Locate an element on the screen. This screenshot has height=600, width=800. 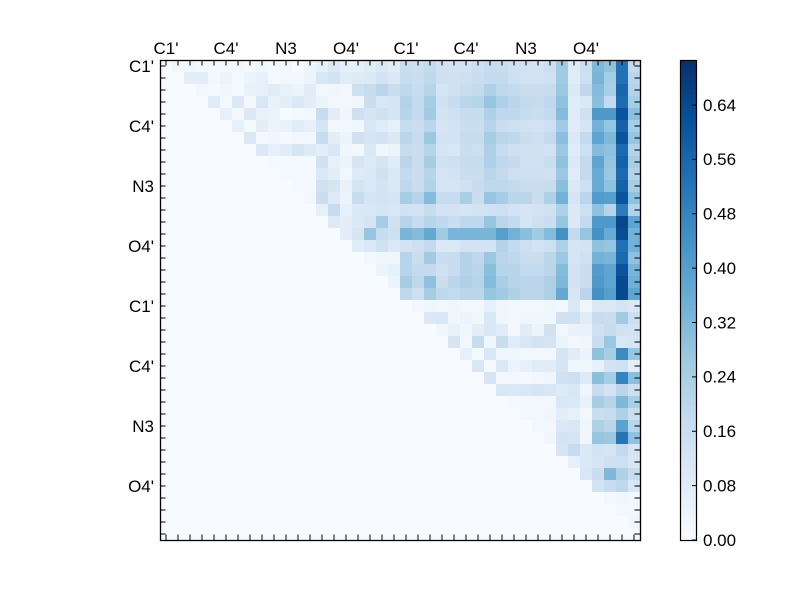
svg-text: 0.40 is located at coordinates (719, 268).